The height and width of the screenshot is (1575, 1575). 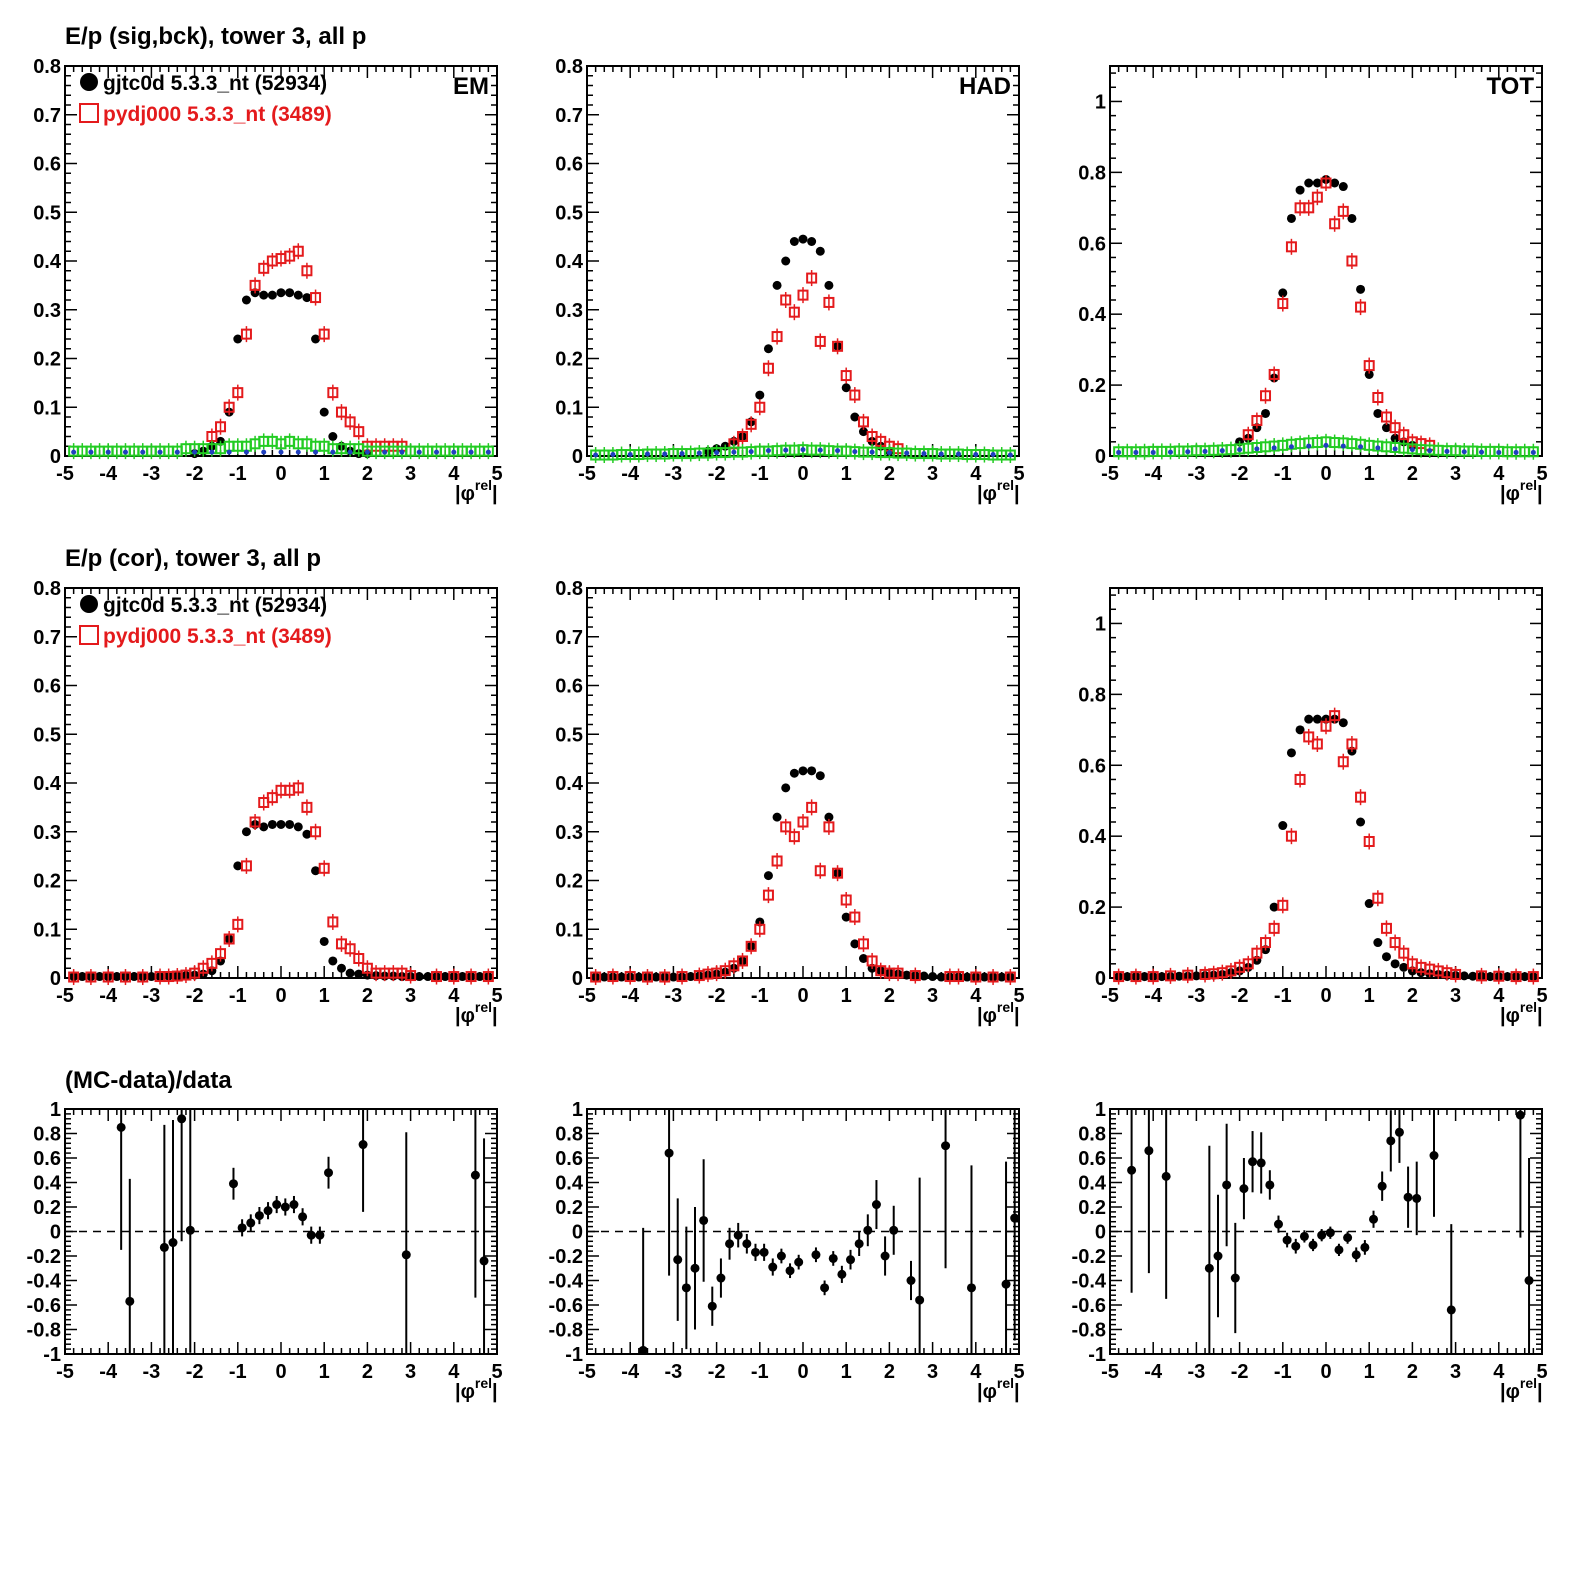 What do you see at coordinates (193, 558) in the screenshot?
I see `row-title: E/p (cor), tower 3, all p` at bounding box center [193, 558].